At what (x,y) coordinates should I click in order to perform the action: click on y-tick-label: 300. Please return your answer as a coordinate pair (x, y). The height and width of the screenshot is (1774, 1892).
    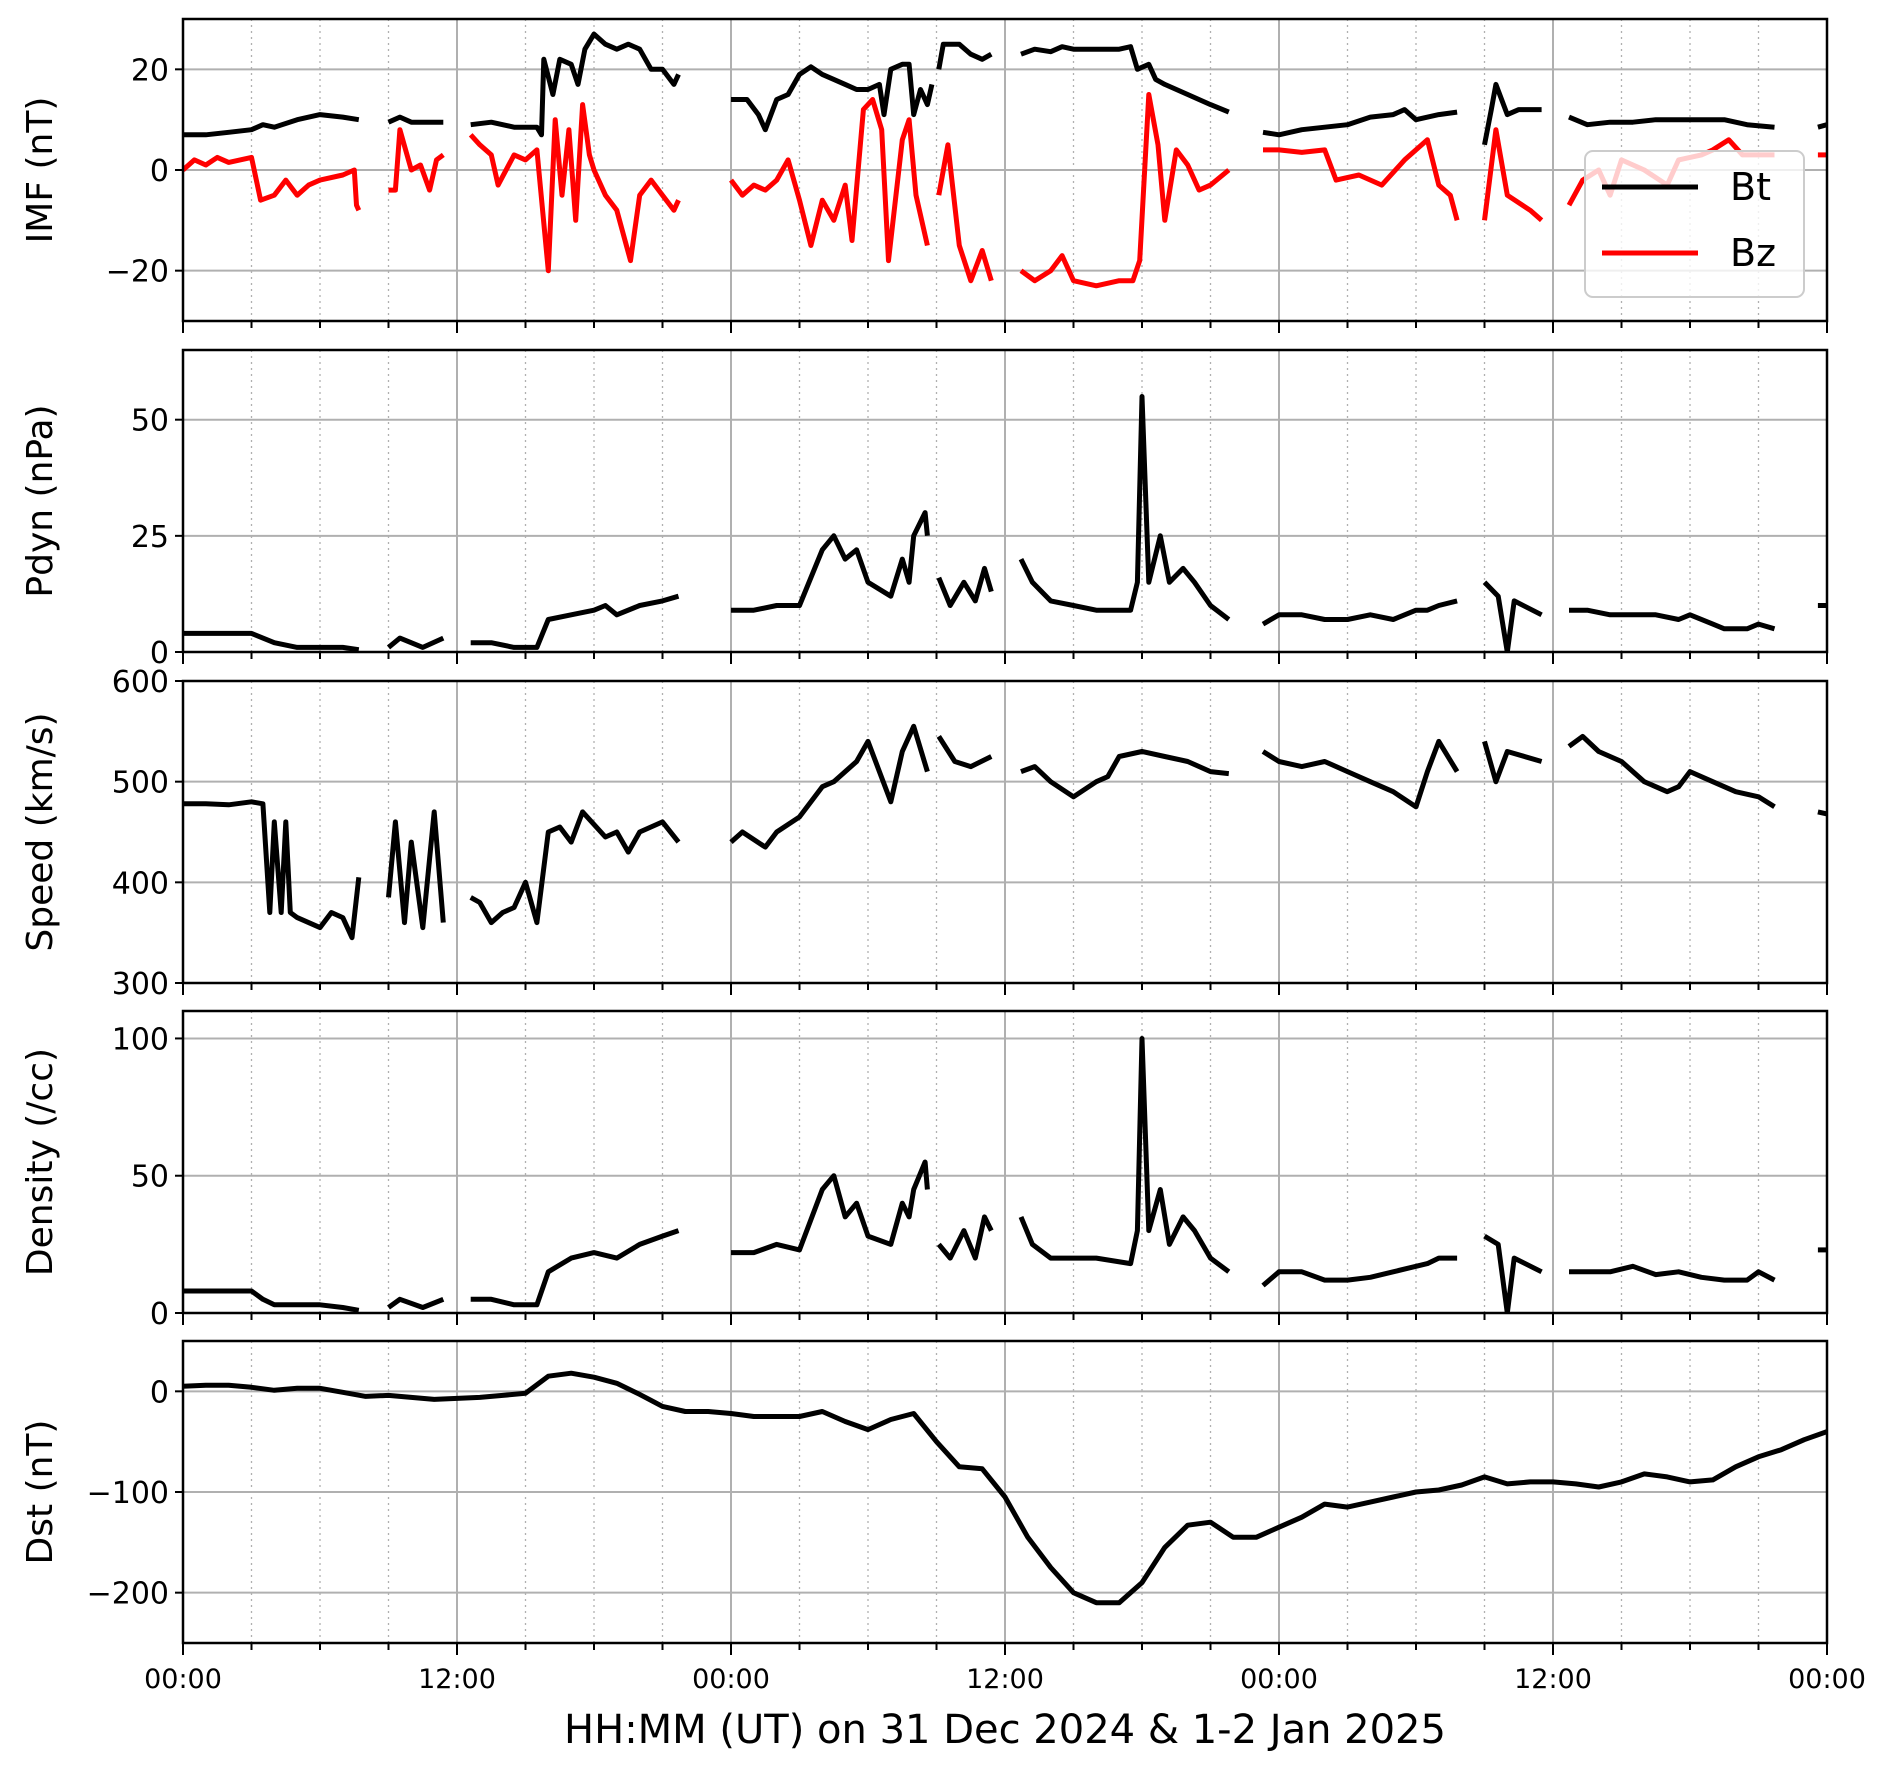
    Looking at the image, I should click on (140, 984).